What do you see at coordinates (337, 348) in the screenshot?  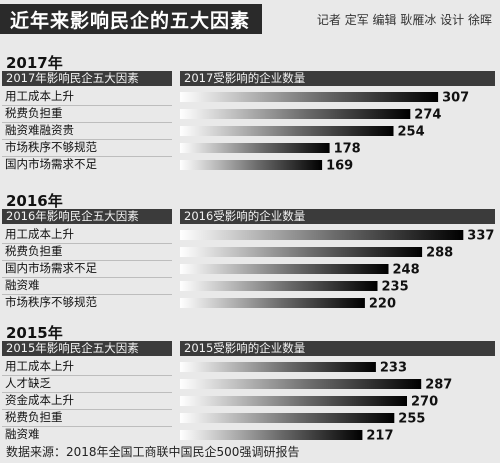 I see `count-column-header: 2015受影响的企业数量` at bounding box center [337, 348].